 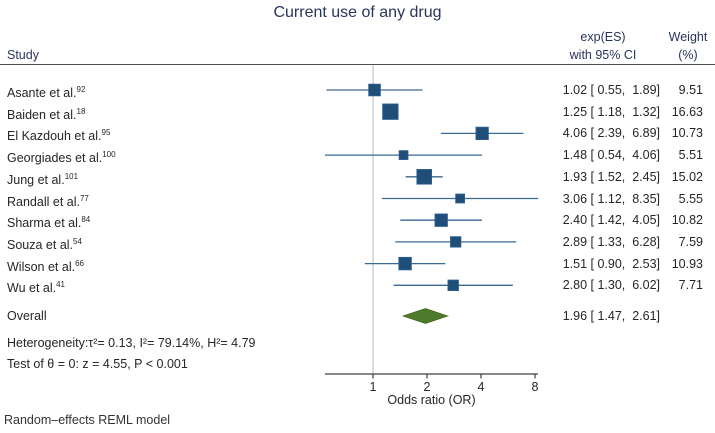 I want to click on es-value: 3.06 [ 1.12, 8.35], so click(x=611, y=198).